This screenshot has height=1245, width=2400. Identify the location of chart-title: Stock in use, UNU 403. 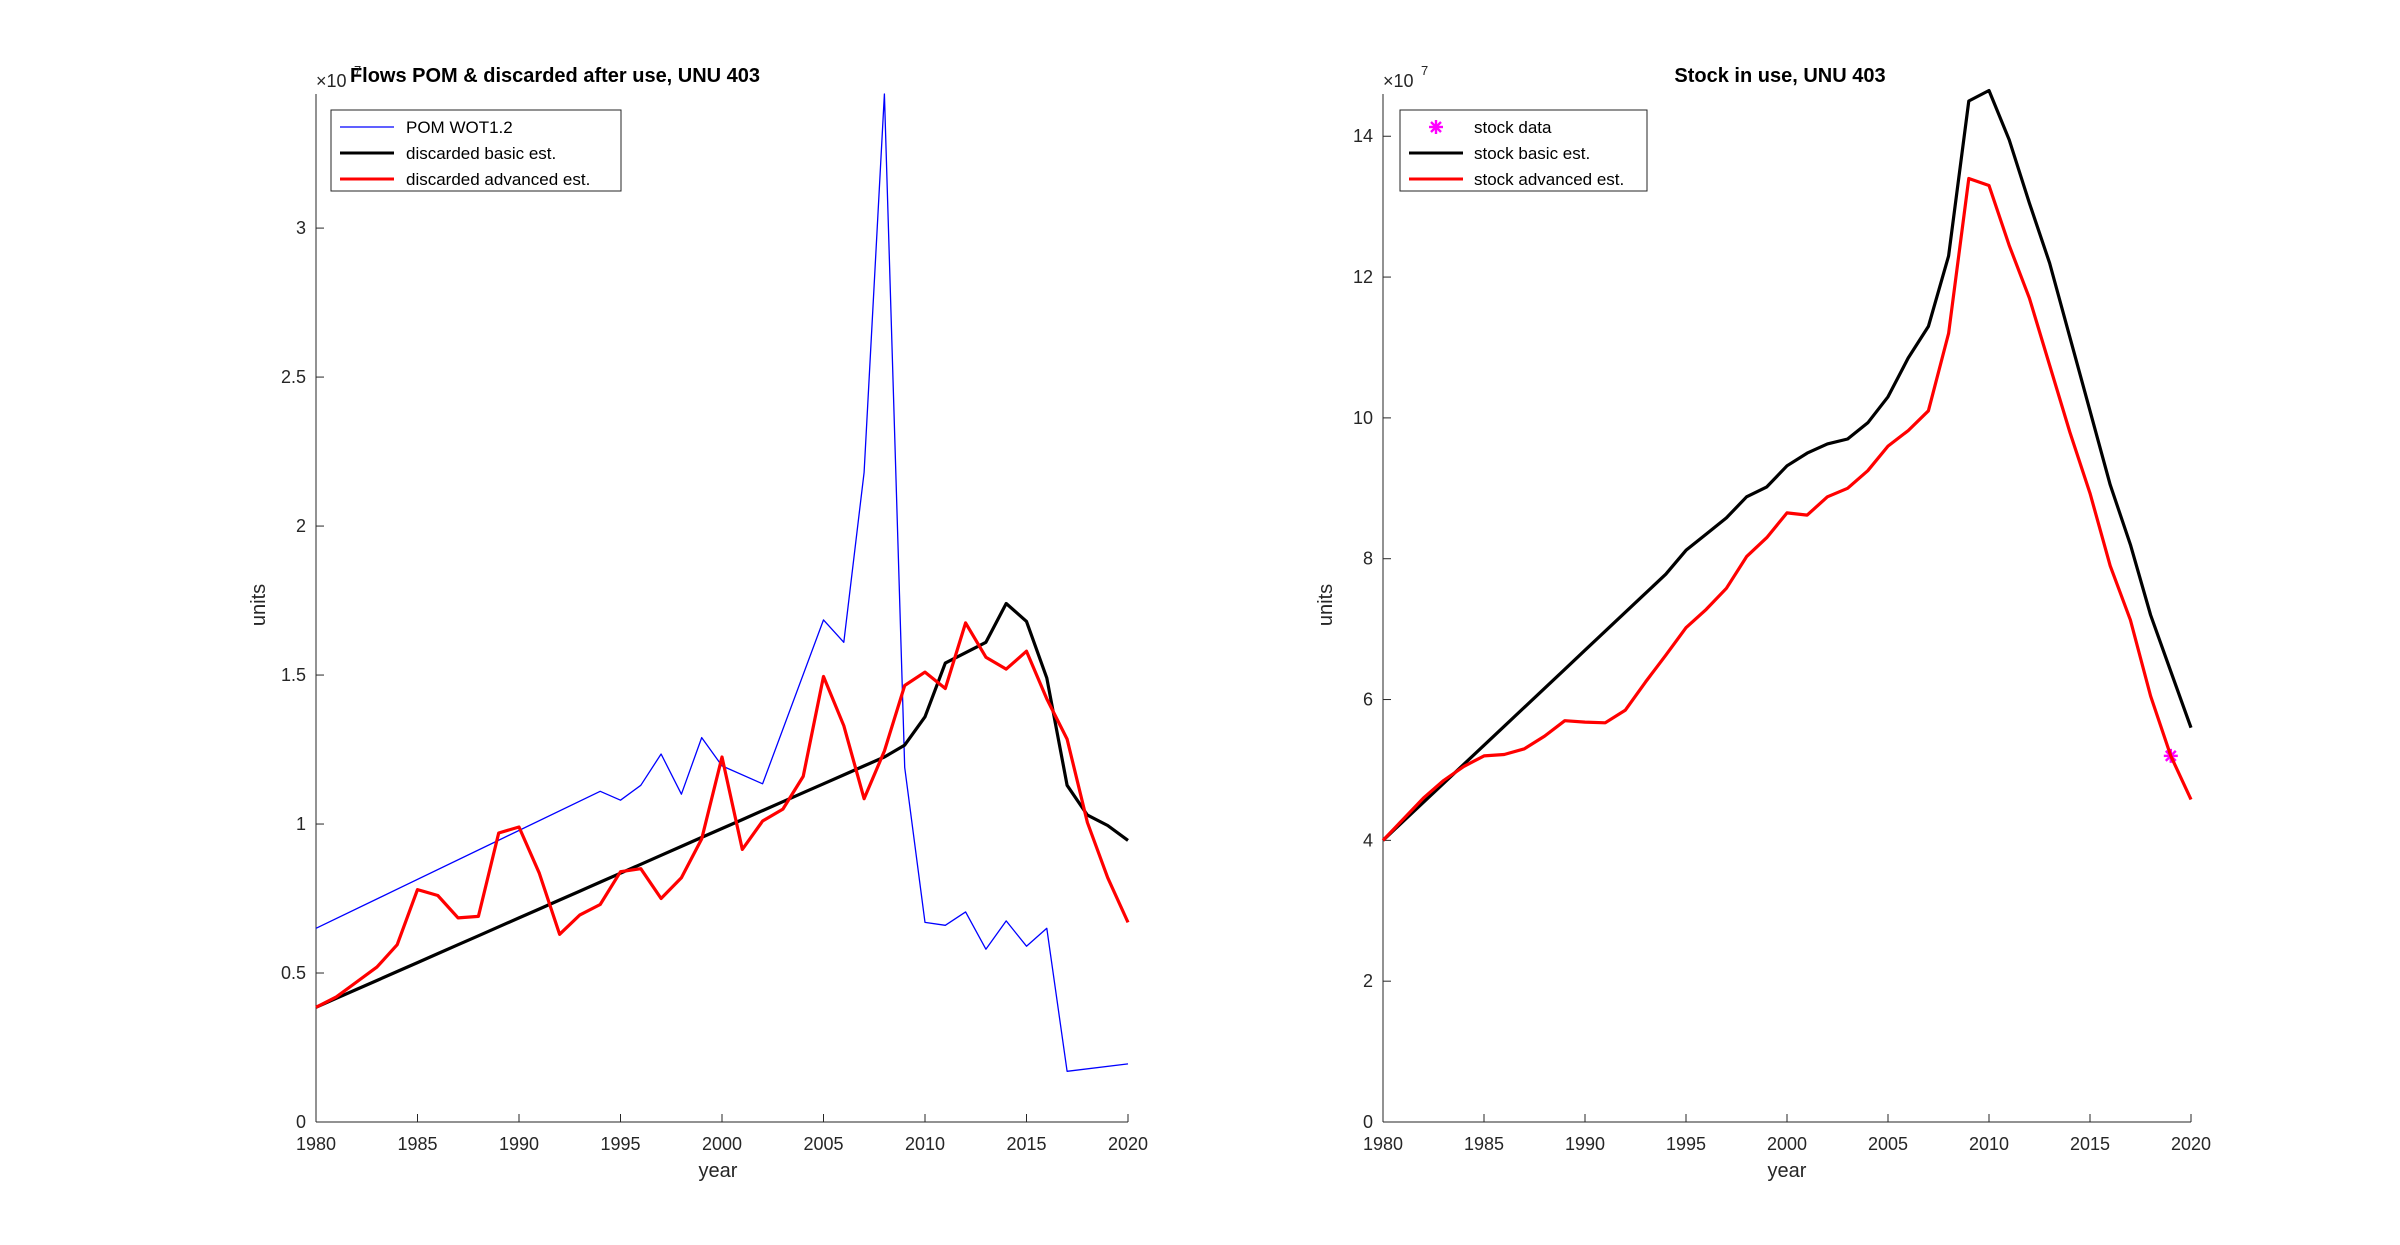
(1779, 76).